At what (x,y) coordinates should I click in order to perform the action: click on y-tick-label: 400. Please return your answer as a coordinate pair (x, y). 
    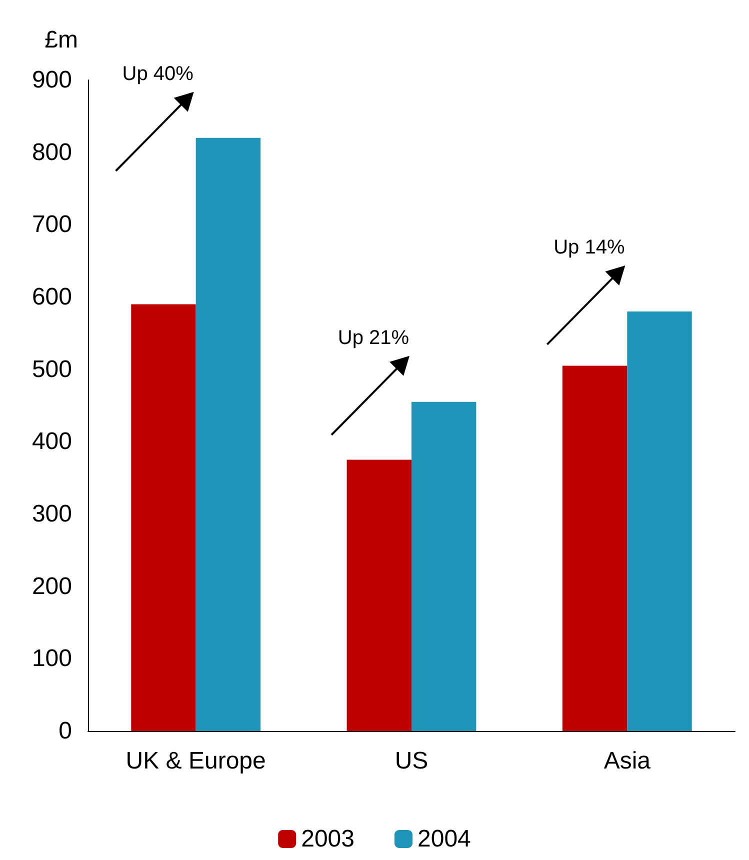
    Looking at the image, I should click on (52, 442).